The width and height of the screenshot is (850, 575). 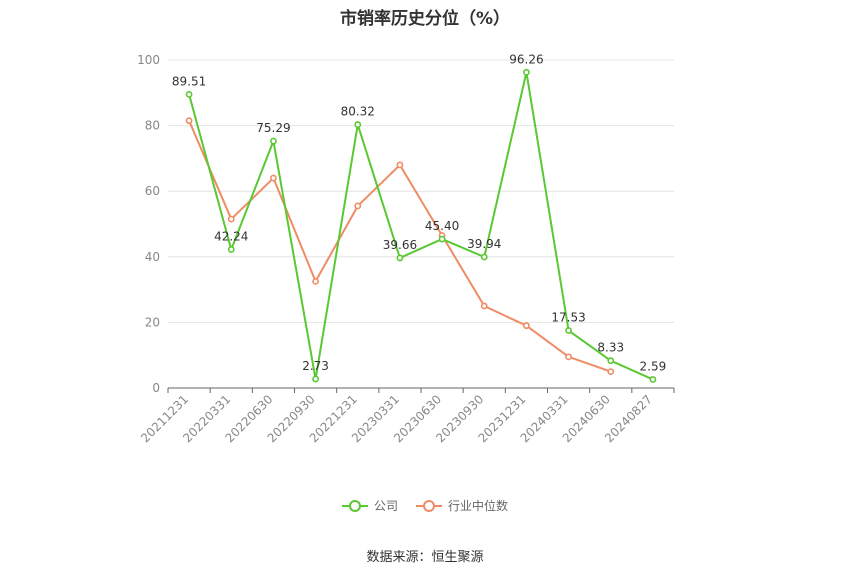 I want to click on data-label: 39.66, so click(x=400, y=245).